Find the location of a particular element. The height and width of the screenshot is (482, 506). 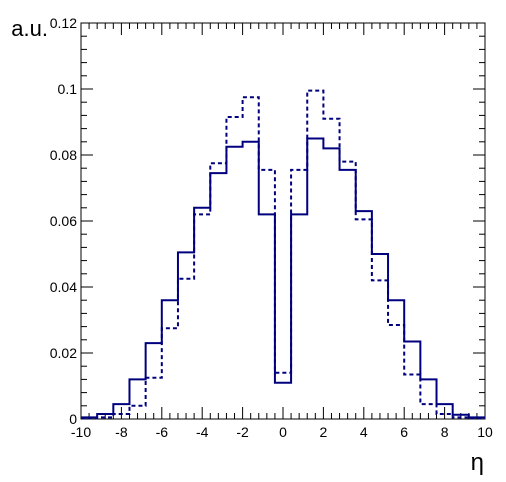

x-tick-label: 10 is located at coordinates (485, 432).